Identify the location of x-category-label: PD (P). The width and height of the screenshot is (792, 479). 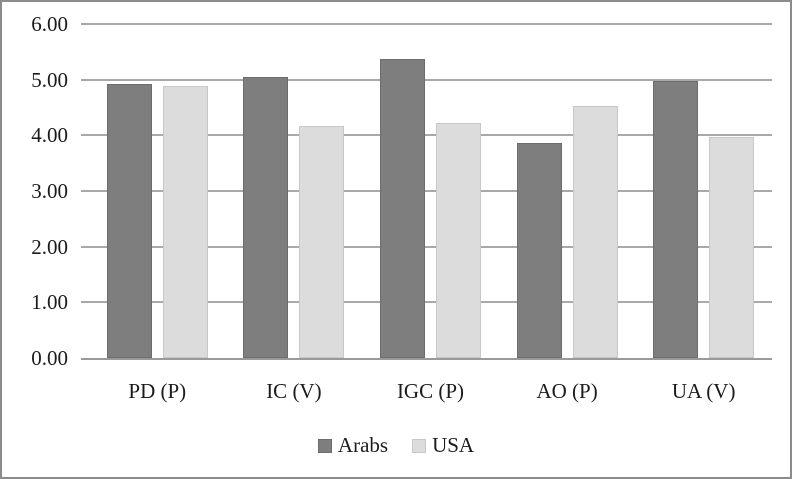
(157, 391).